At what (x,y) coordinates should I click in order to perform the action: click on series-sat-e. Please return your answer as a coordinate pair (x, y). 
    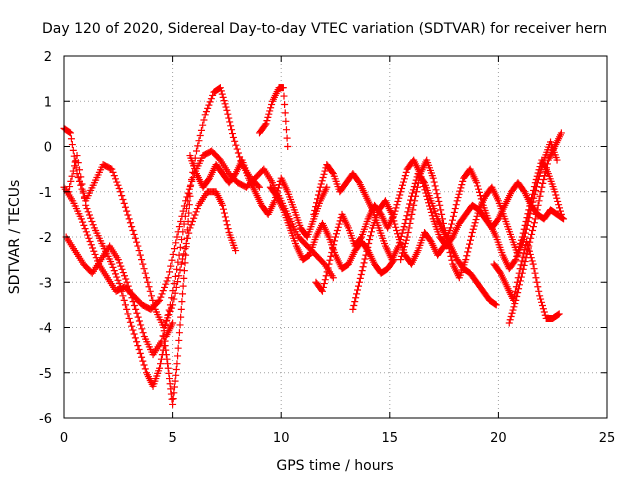
    Looking at the image, I should click on (177, 300).